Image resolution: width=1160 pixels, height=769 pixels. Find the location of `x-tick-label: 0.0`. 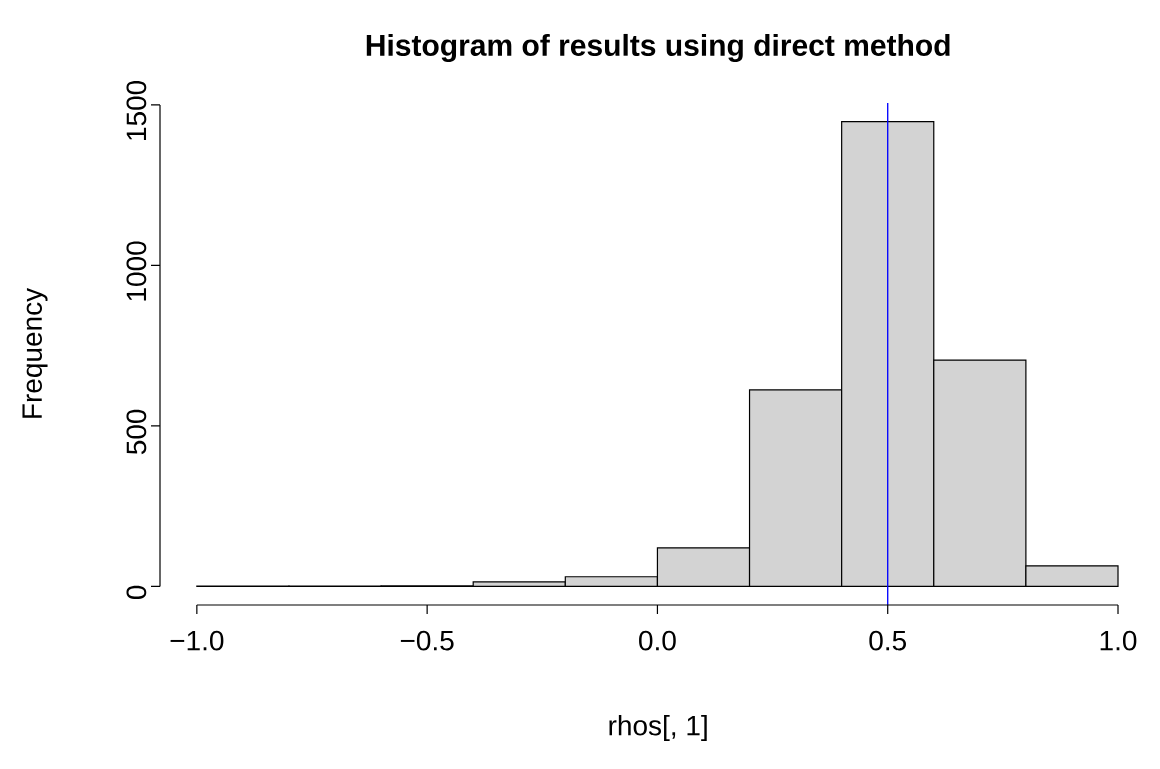

x-tick-label: 0.0 is located at coordinates (657, 640).